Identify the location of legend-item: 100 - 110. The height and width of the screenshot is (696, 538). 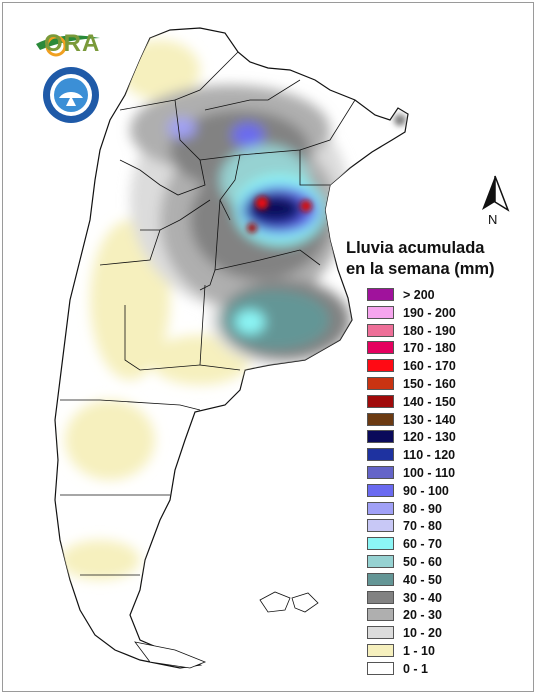
(442, 473).